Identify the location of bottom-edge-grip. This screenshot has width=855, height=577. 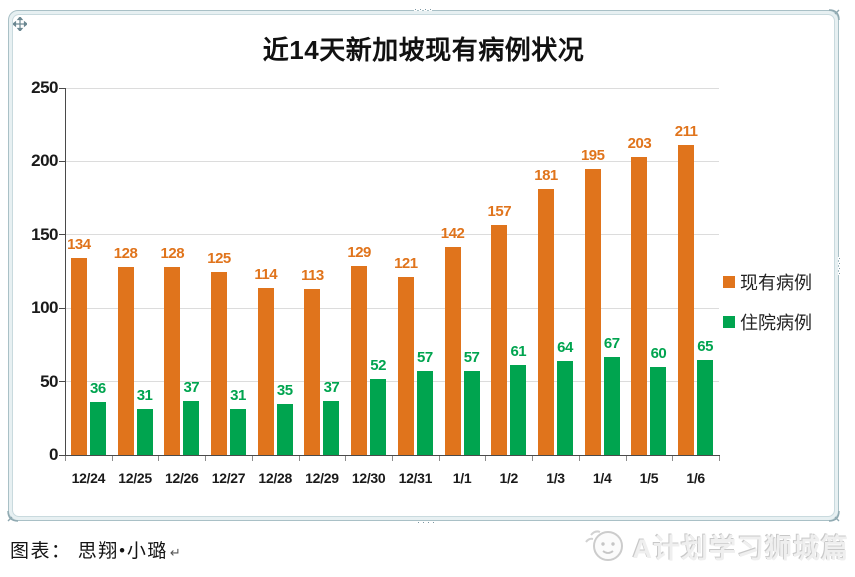
(426, 522).